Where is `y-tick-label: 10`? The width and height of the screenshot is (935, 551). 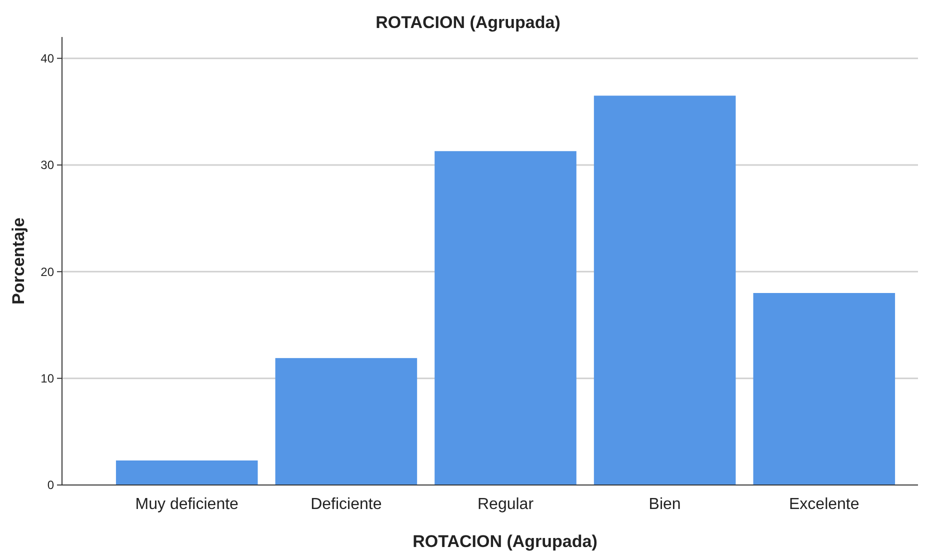
y-tick-label: 10 is located at coordinates (47, 379).